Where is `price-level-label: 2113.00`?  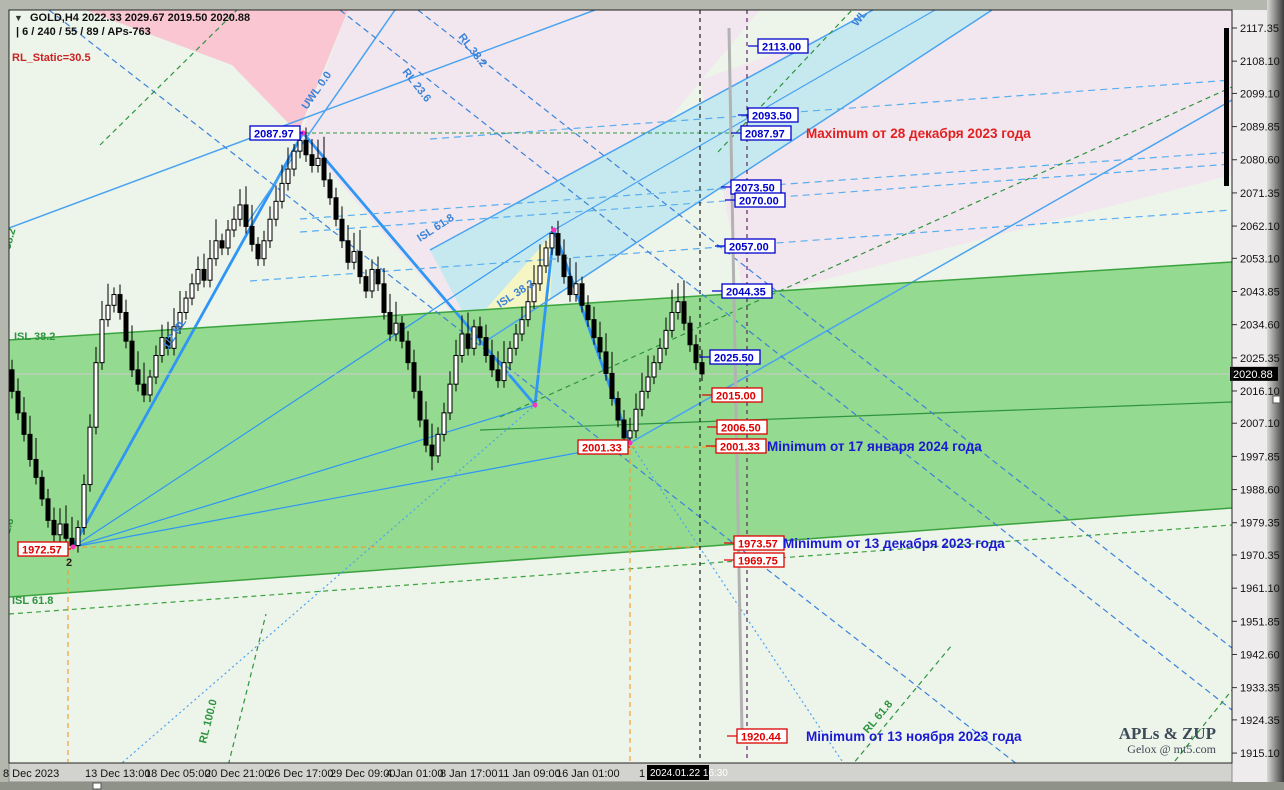
price-level-label: 2113.00 is located at coordinates (778, 46).